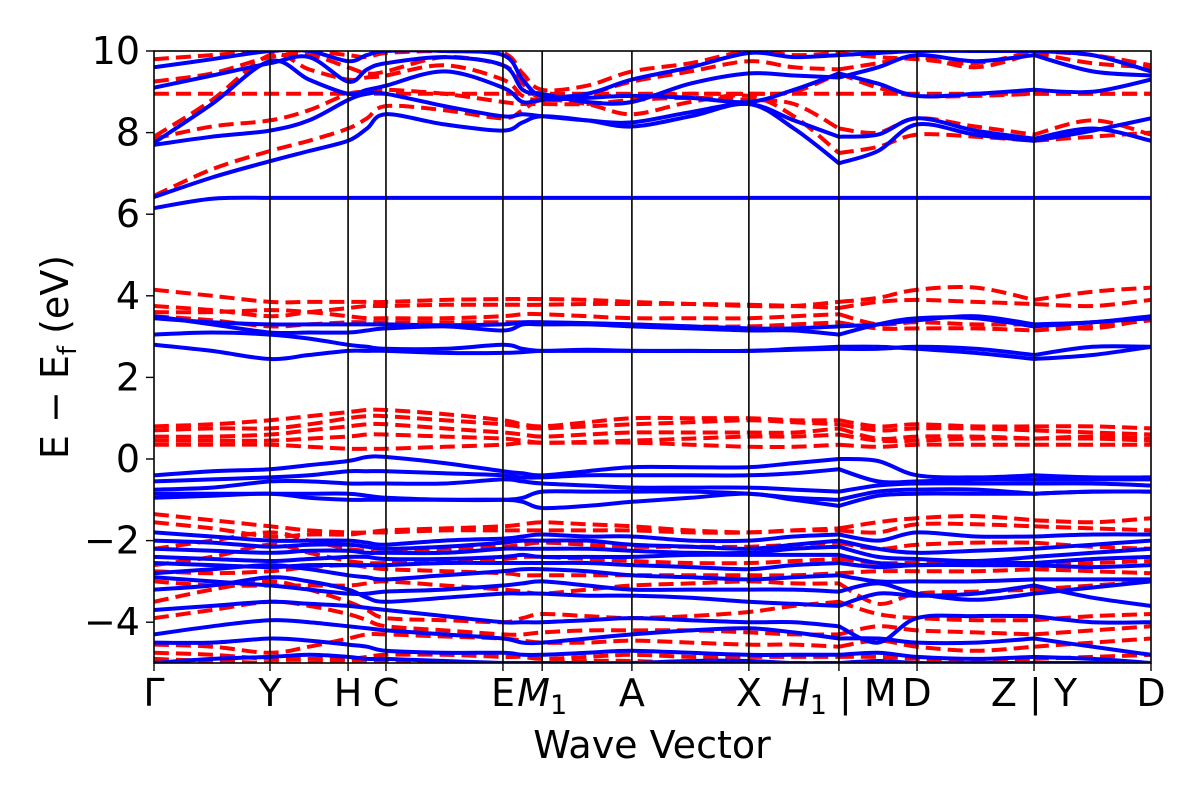 The width and height of the screenshot is (1200, 800). What do you see at coordinates (55, 300) in the screenshot?
I see `y-axis-label-unit: (eV)` at bounding box center [55, 300].